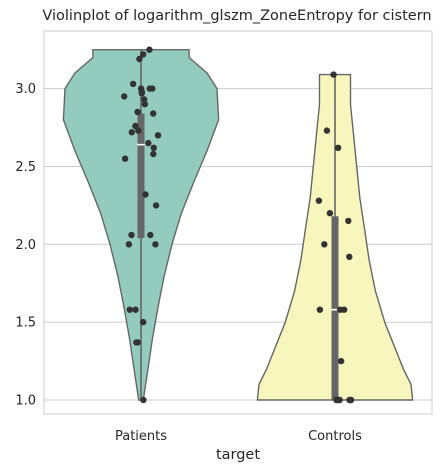 The width and height of the screenshot is (445, 473). I want to click on y-tick-labels: 1.0 1.5 2.0 2.5 3.0, so click(25, 245).